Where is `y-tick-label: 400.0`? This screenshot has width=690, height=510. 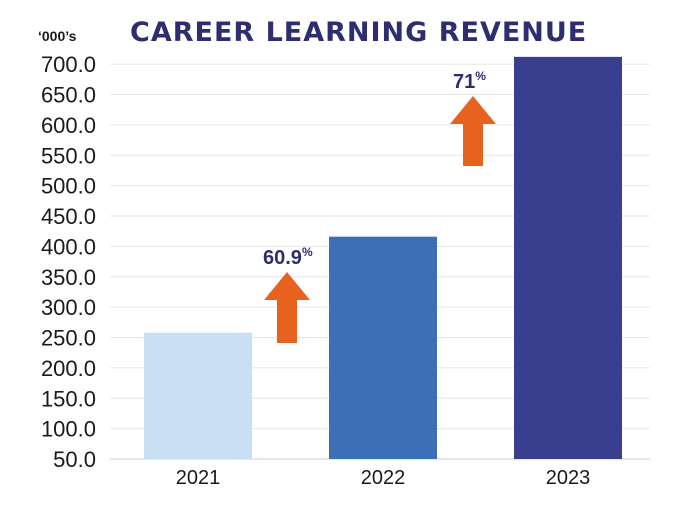
y-tick-label: 400.0 is located at coordinates (68, 246).